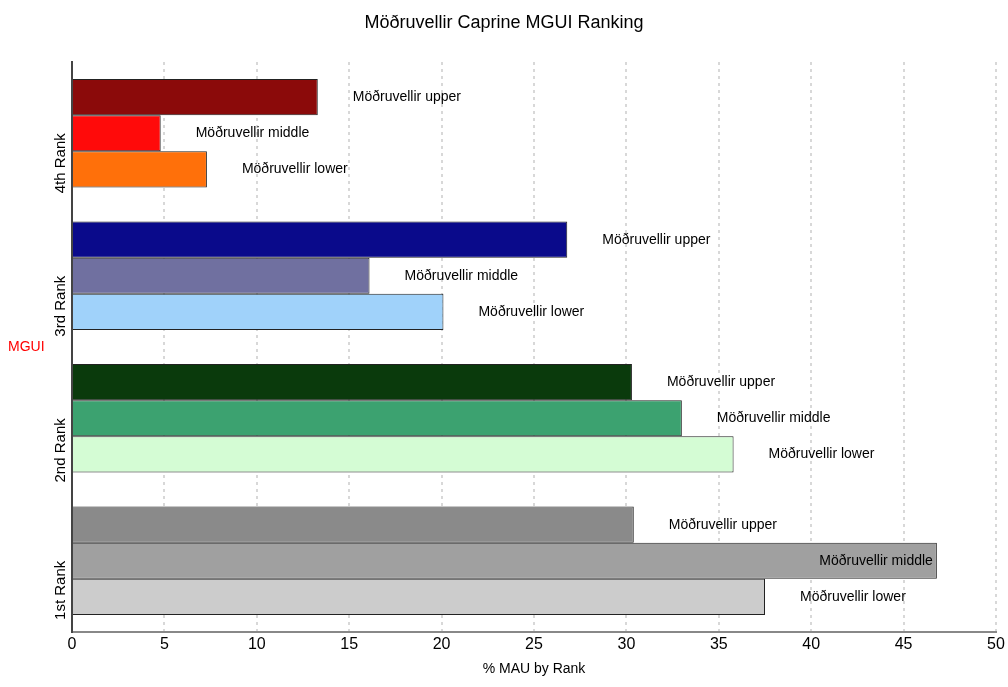 This screenshot has width=1008, height=687. Describe the element at coordinates (534, 668) in the screenshot. I see `x-axis-title: % MAU by Rank` at that location.